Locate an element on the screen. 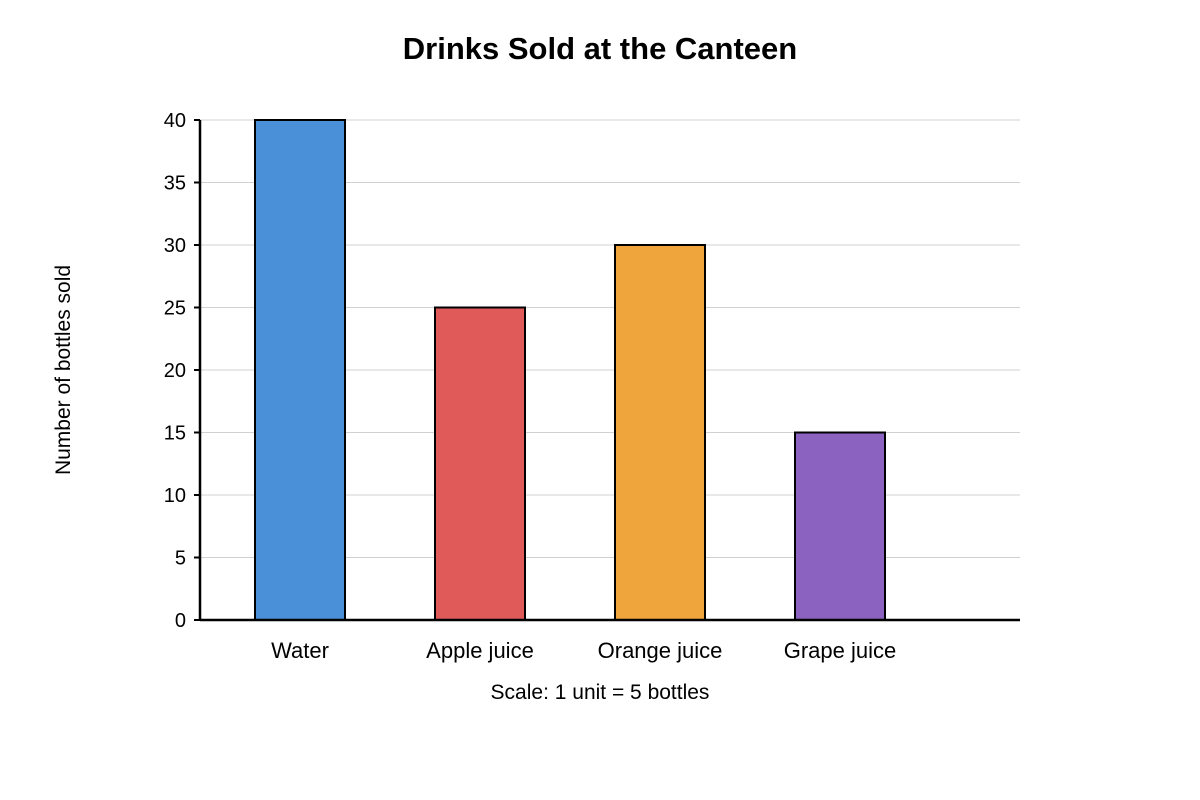 Image resolution: width=1200 pixels, height=800 pixels. chart-title: Drinks Sold at the Canteen is located at coordinates (600, 48).